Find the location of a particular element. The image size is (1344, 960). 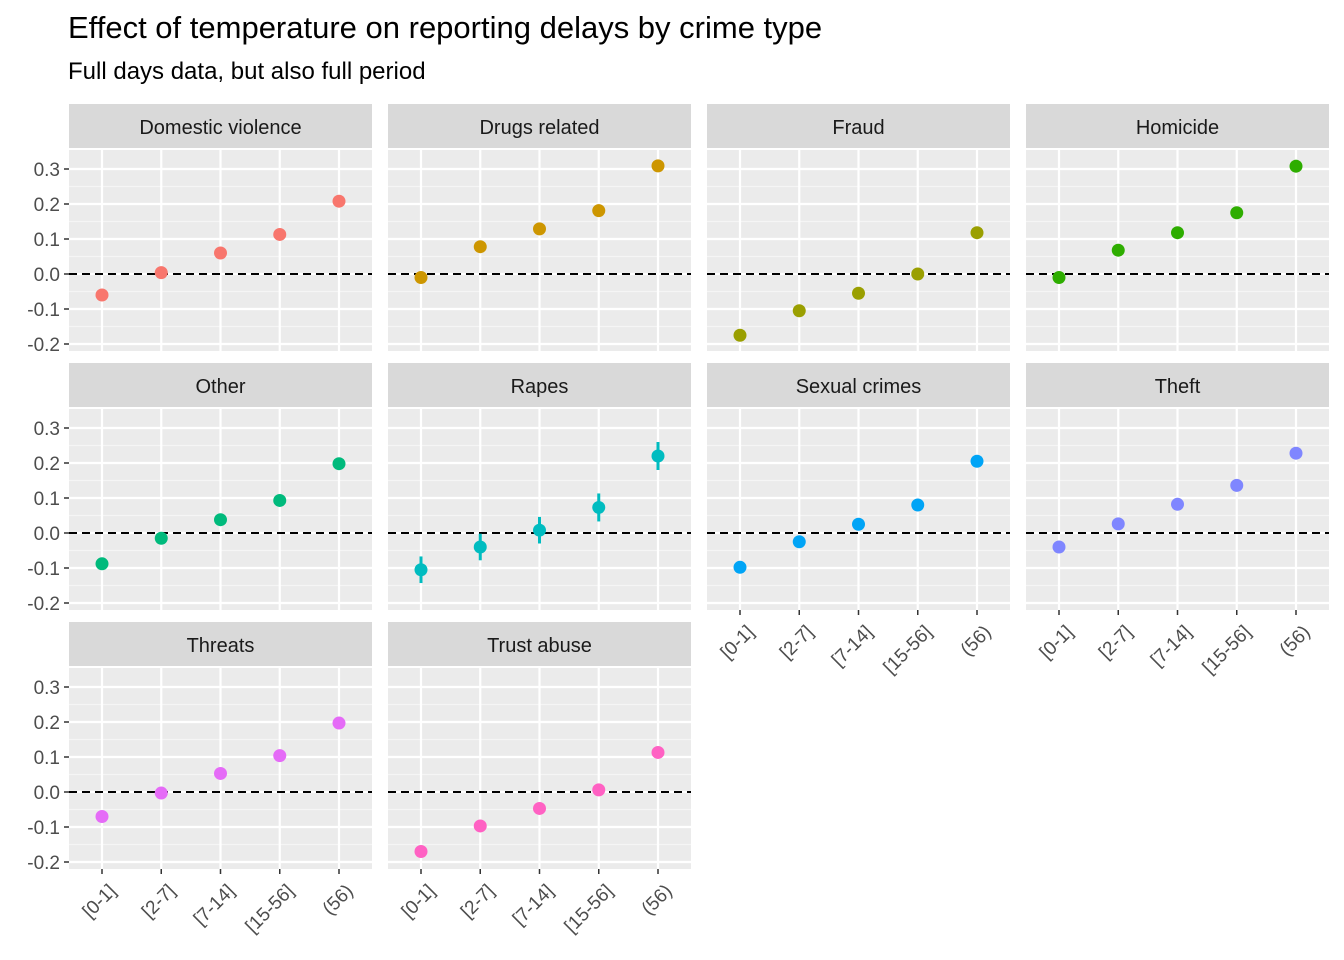

facet-strip-label: Fraud is located at coordinates (858, 128).